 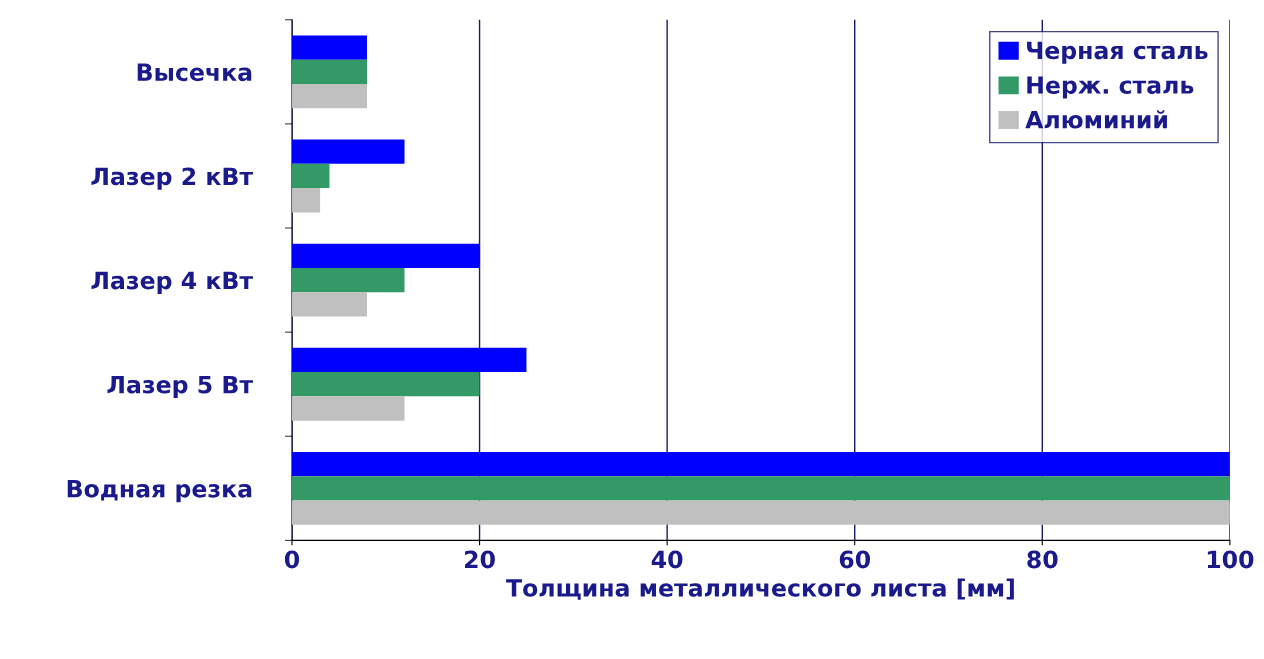 What do you see at coordinates (1117, 52) in the screenshot?
I see `legend-label: Черная сталь` at bounding box center [1117, 52].